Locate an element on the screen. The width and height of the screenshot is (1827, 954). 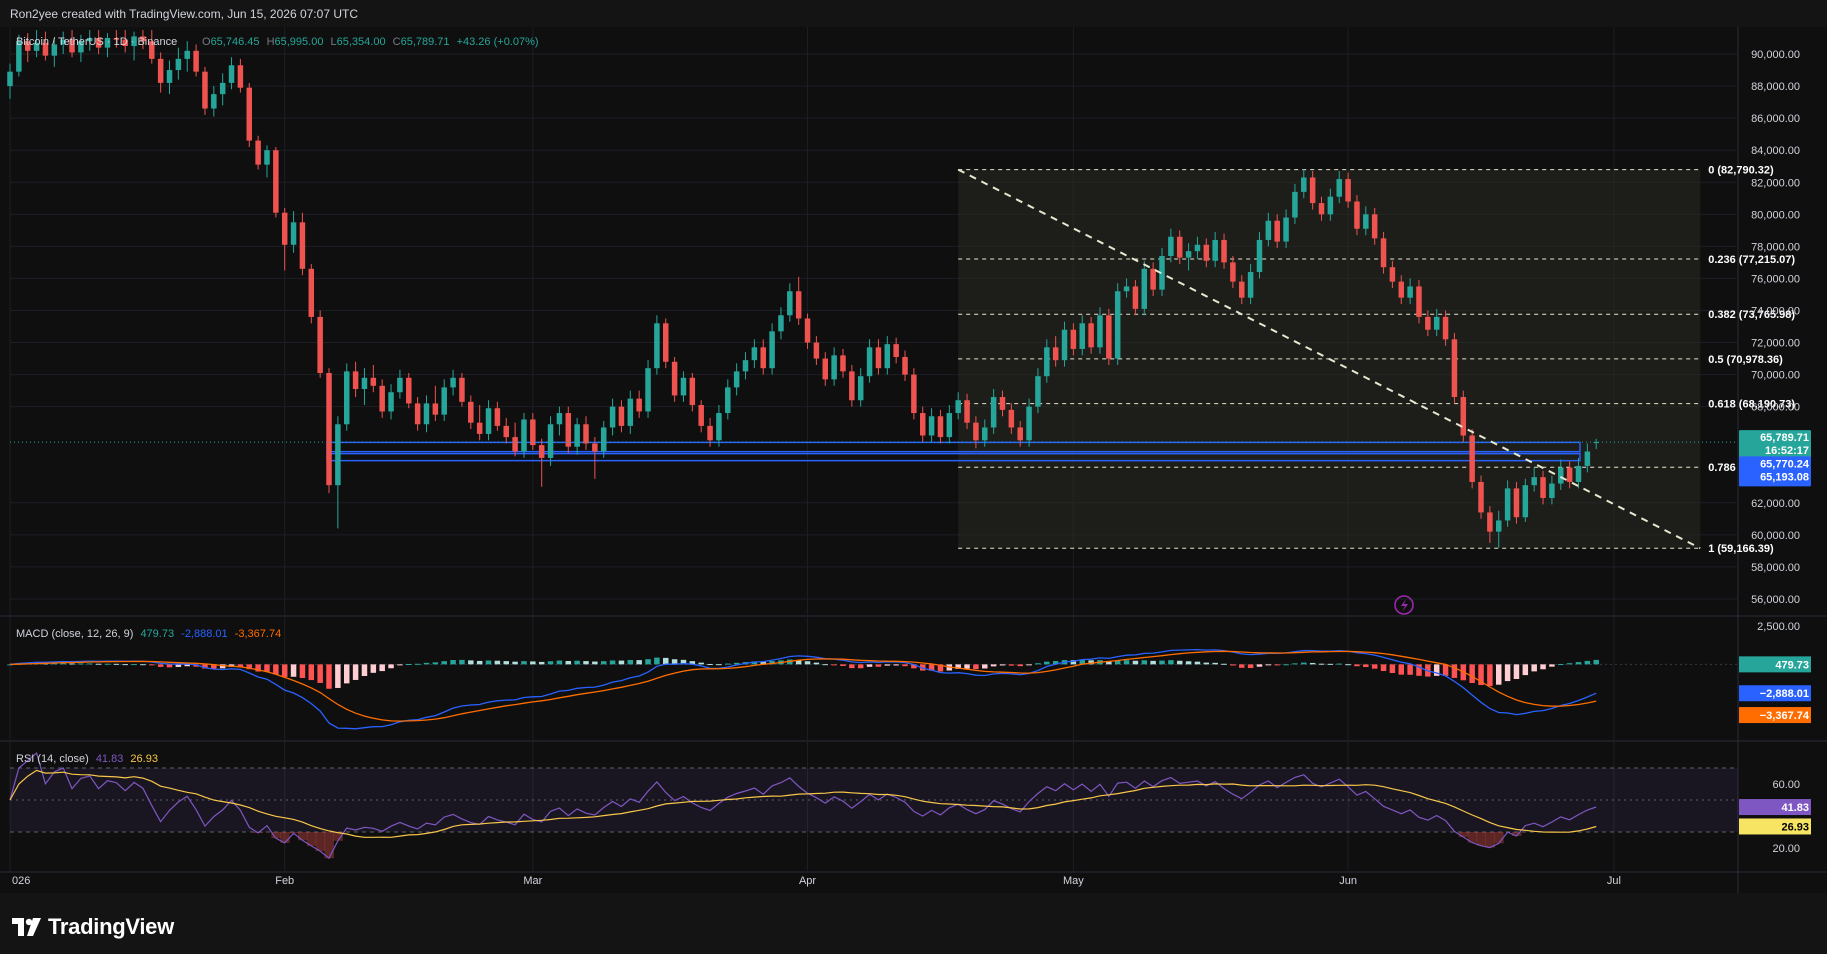
macd-axis-label: 2,500.00 is located at coordinates (1778, 627).